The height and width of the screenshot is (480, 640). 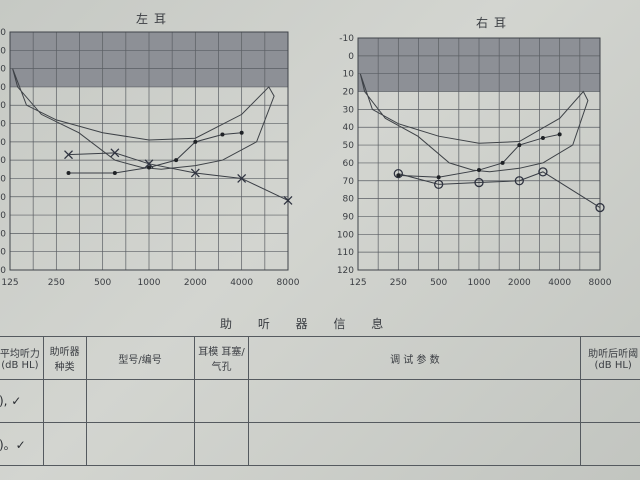 What do you see at coordinates (64, 444) in the screenshot?
I see `row2-type` at bounding box center [64, 444].